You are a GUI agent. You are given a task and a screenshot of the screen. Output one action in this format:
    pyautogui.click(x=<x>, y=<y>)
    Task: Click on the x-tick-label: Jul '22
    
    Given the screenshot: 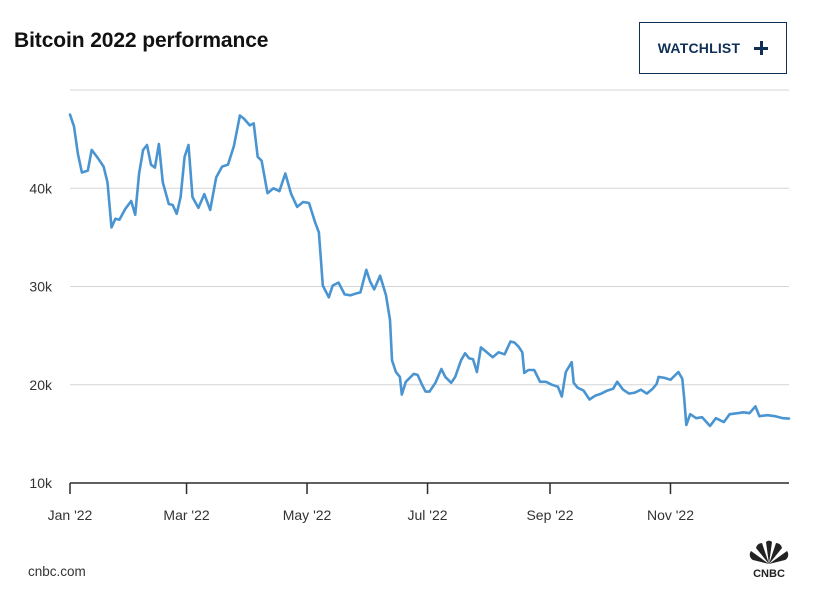 What is the action you would take?
    pyautogui.click(x=428, y=515)
    